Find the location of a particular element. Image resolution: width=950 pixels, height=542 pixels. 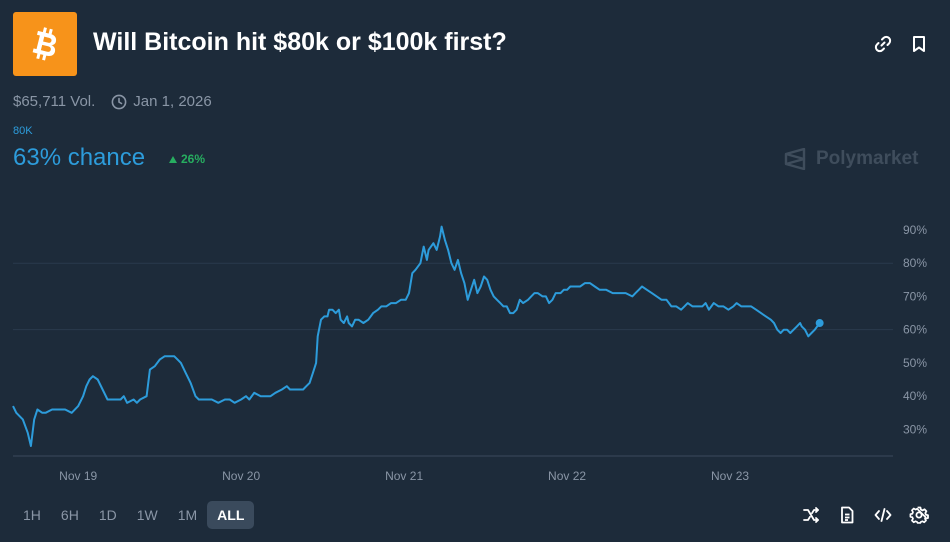

x-tick-label: Nov 23 is located at coordinates (730, 474).